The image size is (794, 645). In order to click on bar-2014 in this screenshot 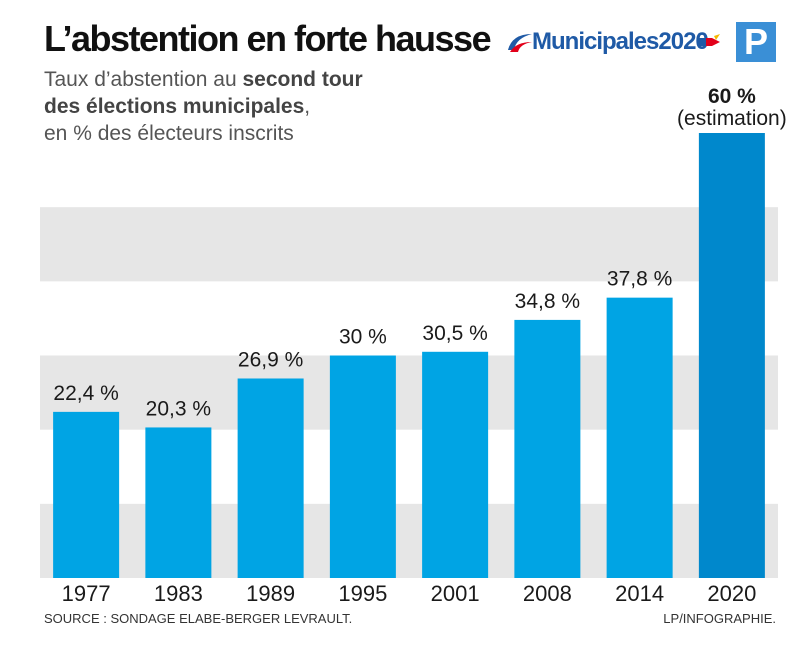, I will do `click(639, 437)`.